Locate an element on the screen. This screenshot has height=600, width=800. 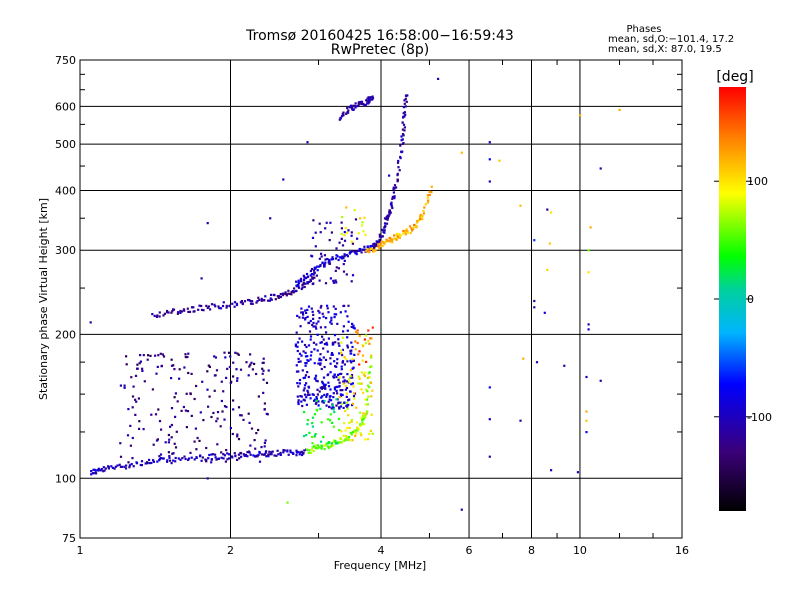
x-tick-label: 2 is located at coordinates (230, 550).